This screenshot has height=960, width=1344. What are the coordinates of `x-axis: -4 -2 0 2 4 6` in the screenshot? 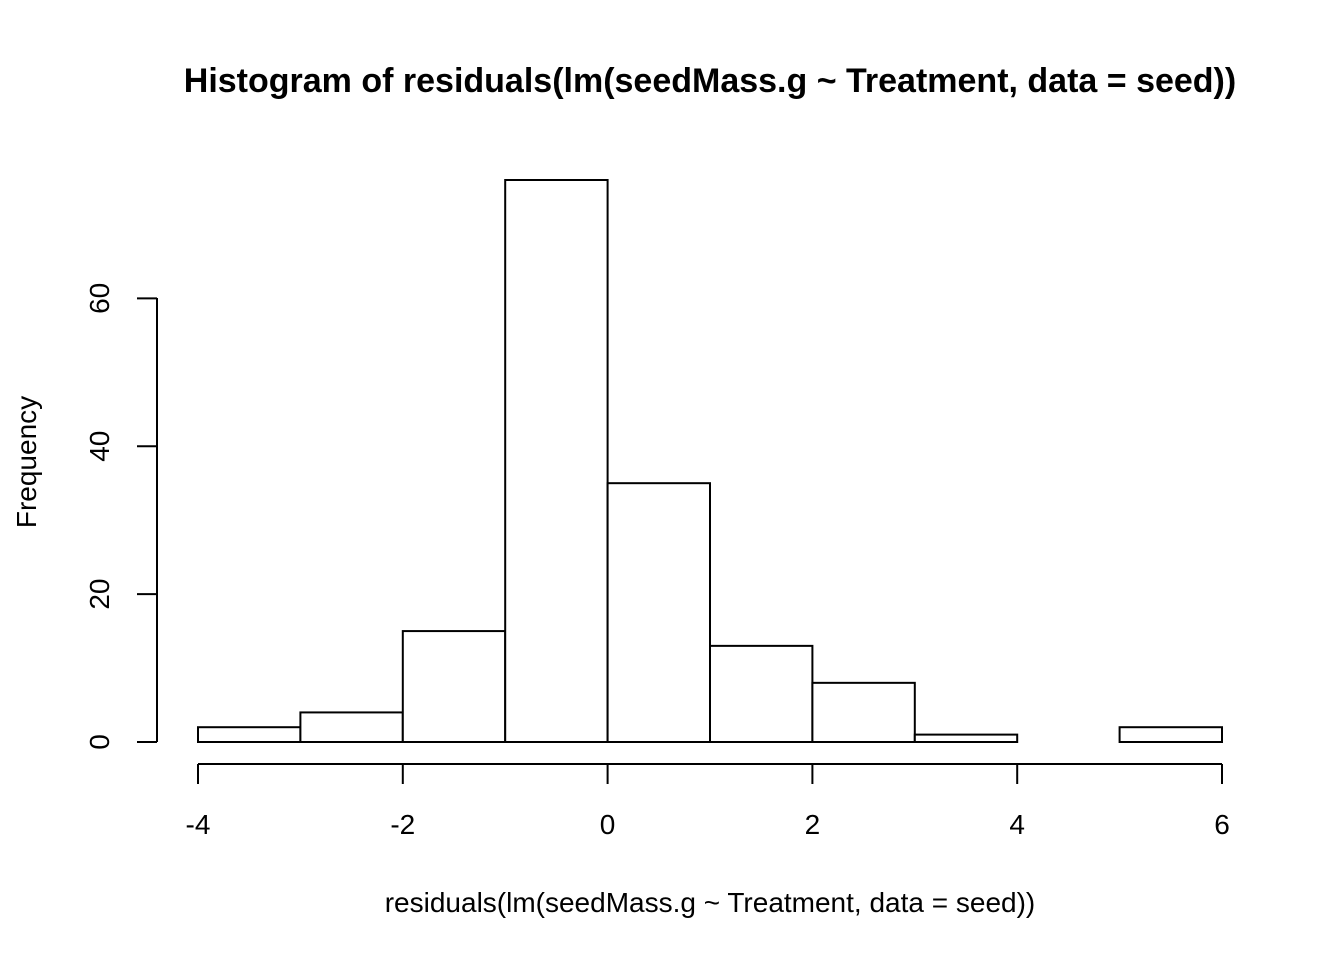 It's located at (708, 801).